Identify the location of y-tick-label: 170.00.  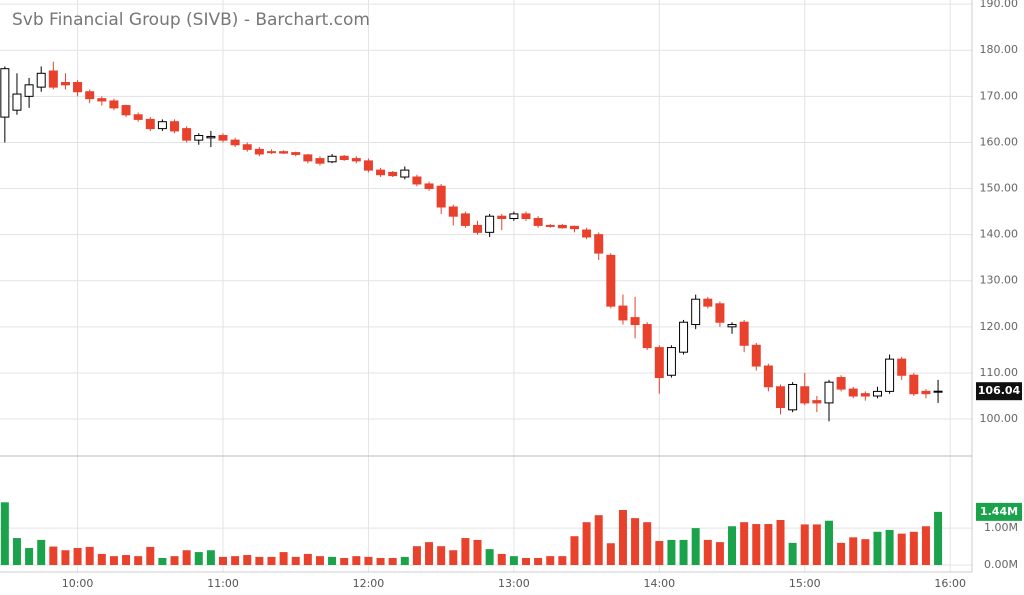
(999, 95).